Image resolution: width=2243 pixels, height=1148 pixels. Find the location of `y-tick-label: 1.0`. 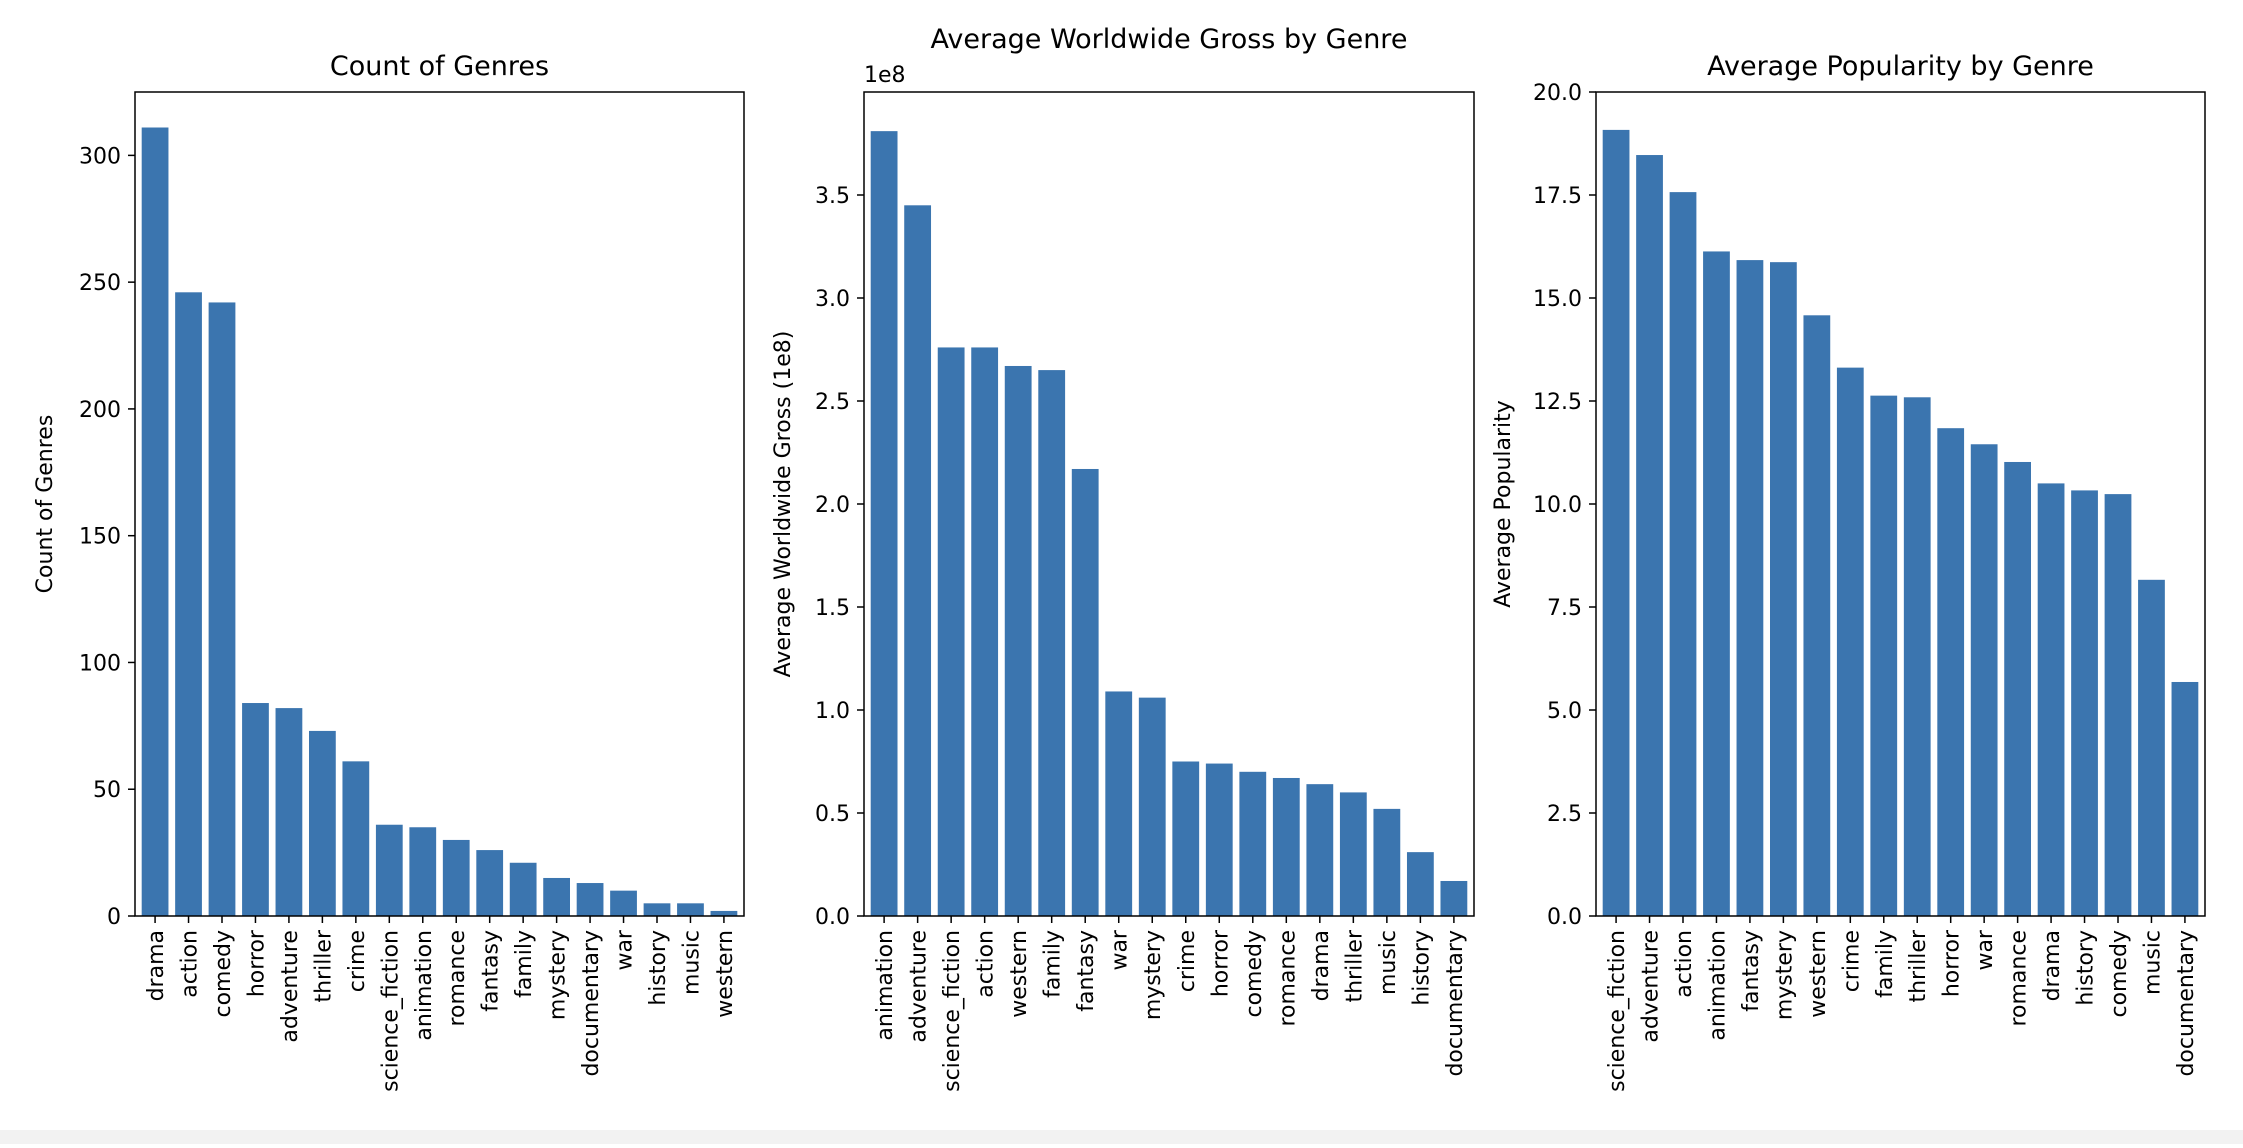

y-tick-label: 1.0 is located at coordinates (832, 711).